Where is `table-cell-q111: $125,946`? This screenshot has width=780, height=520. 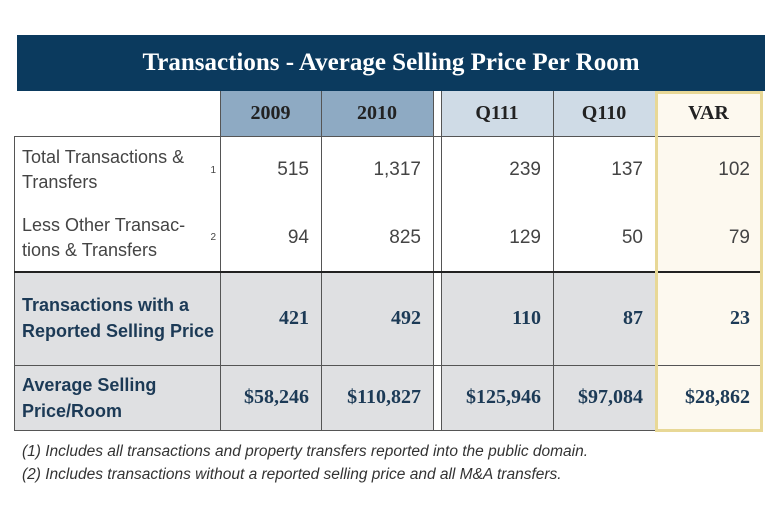
table-cell-q111: $125,946 is located at coordinates (503, 397).